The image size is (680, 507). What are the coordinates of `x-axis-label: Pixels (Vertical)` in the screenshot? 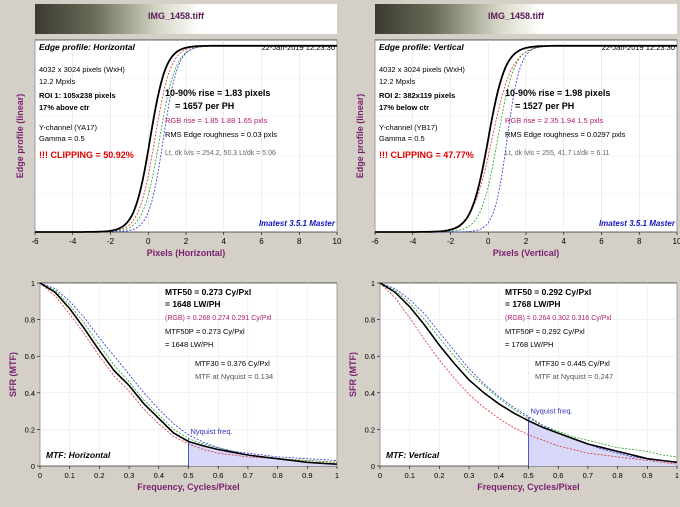 It's located at (526, 253).